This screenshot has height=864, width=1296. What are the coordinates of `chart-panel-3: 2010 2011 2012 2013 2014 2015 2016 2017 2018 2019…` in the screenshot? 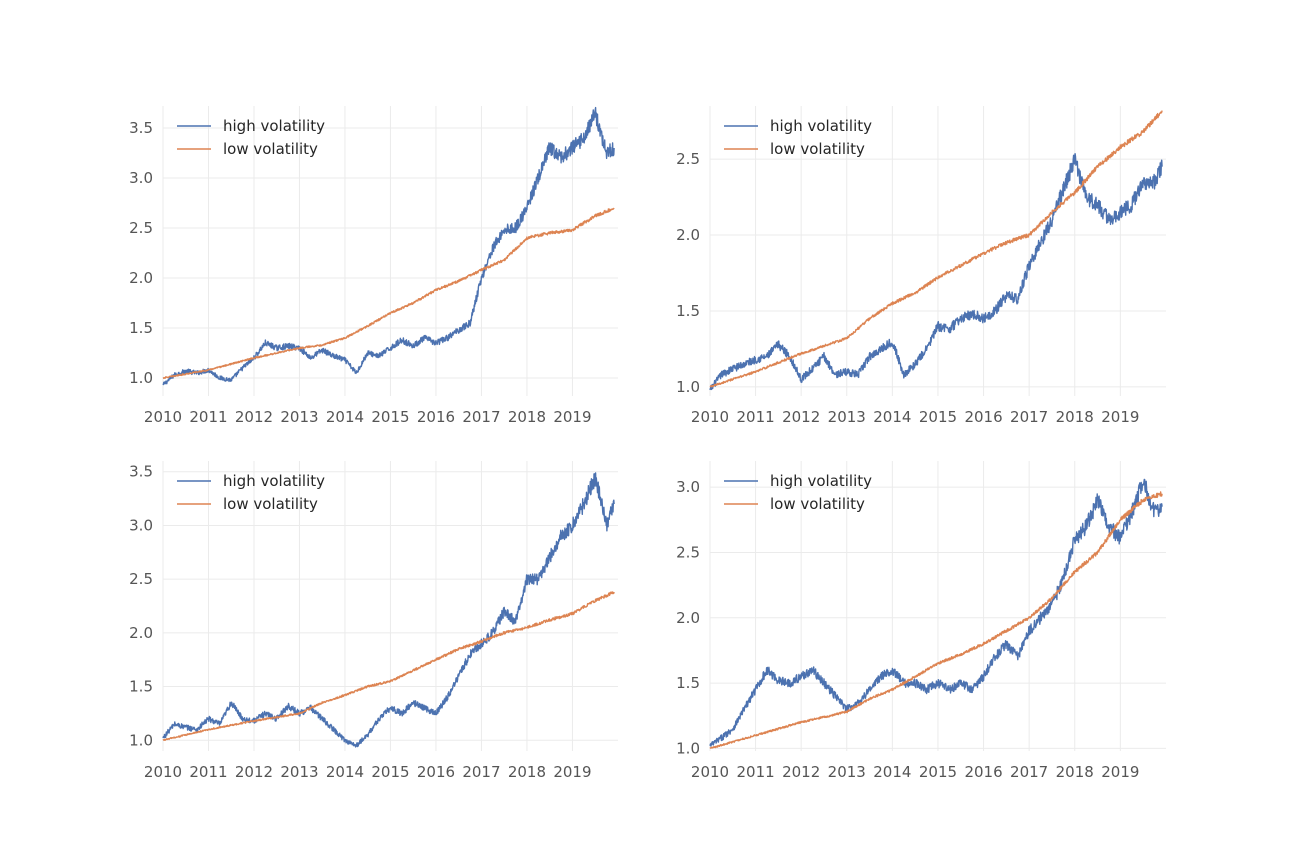 It's located at (373, 621).